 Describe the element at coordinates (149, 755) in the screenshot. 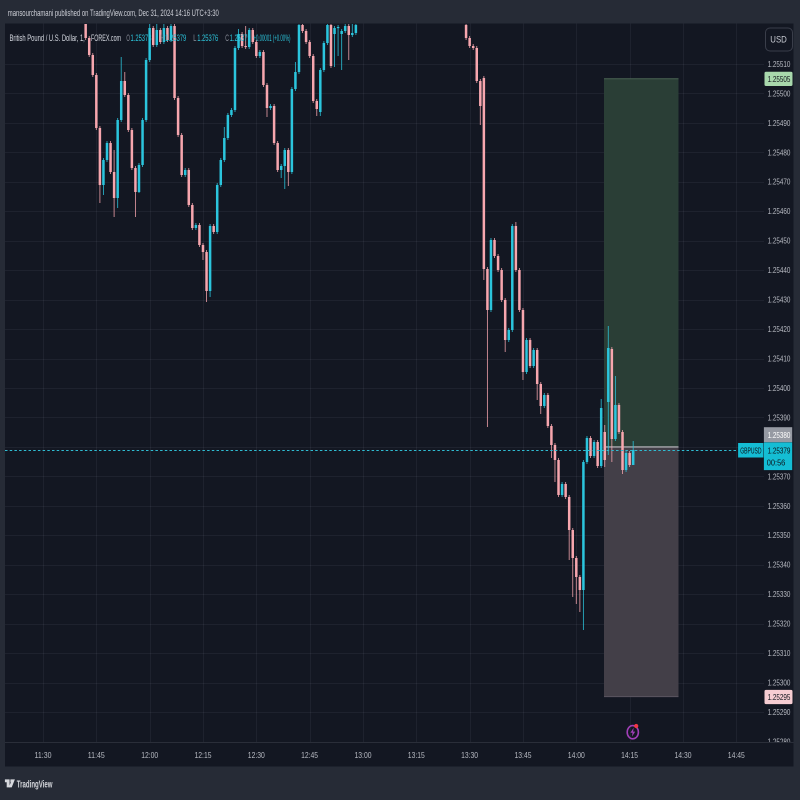

I see `svg-text: 12:00` at that location.